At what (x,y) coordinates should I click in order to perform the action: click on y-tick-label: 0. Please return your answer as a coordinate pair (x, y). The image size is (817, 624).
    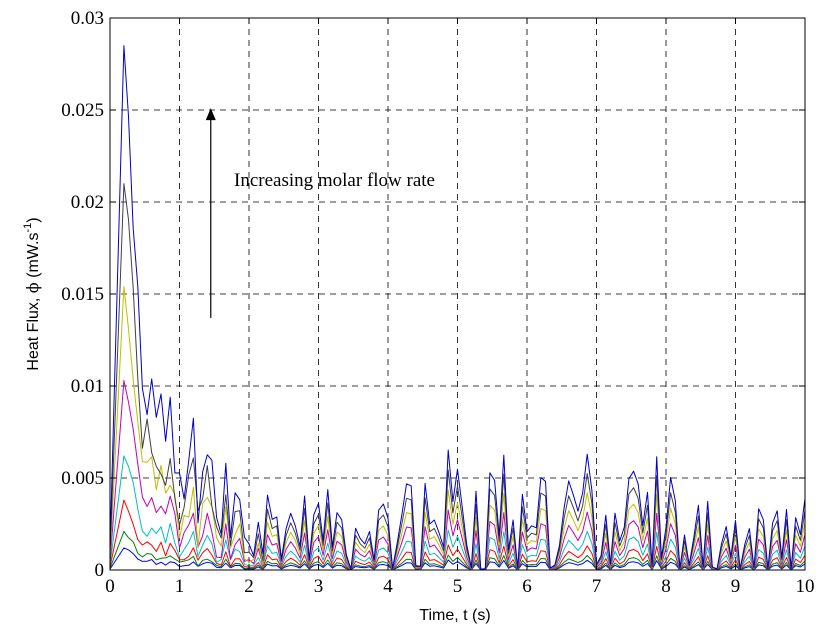
    Looking at the image, I should click on (100, 570).